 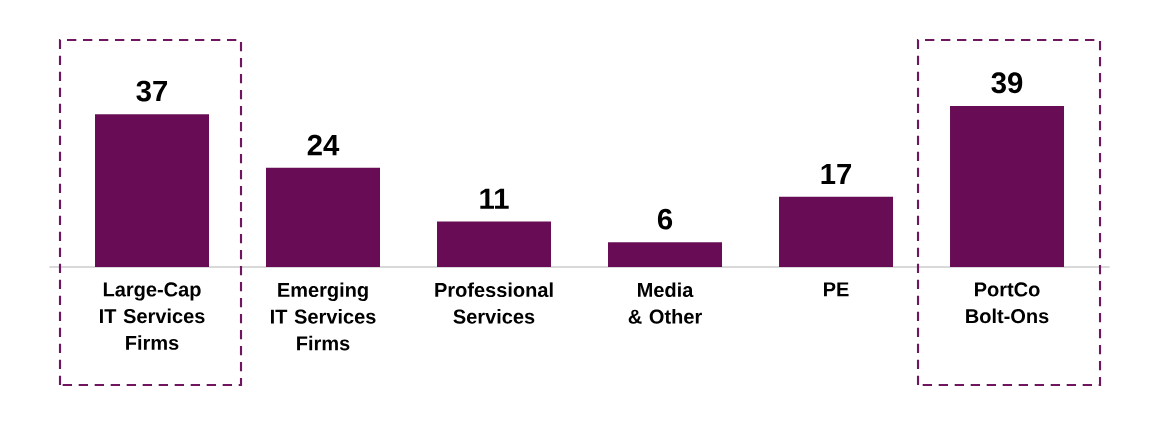 I want to click on x-tick-label: PE, so click(x=836, y=289).